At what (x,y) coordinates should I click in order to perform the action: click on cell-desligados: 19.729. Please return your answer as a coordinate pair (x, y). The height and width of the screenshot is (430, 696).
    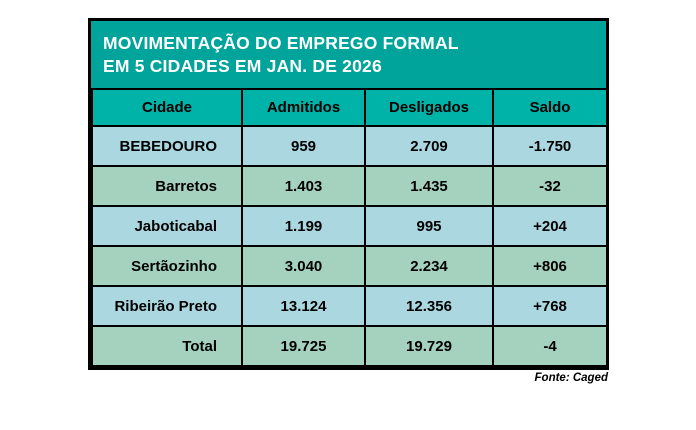
    Looking at the image, I should click on (429, 346).